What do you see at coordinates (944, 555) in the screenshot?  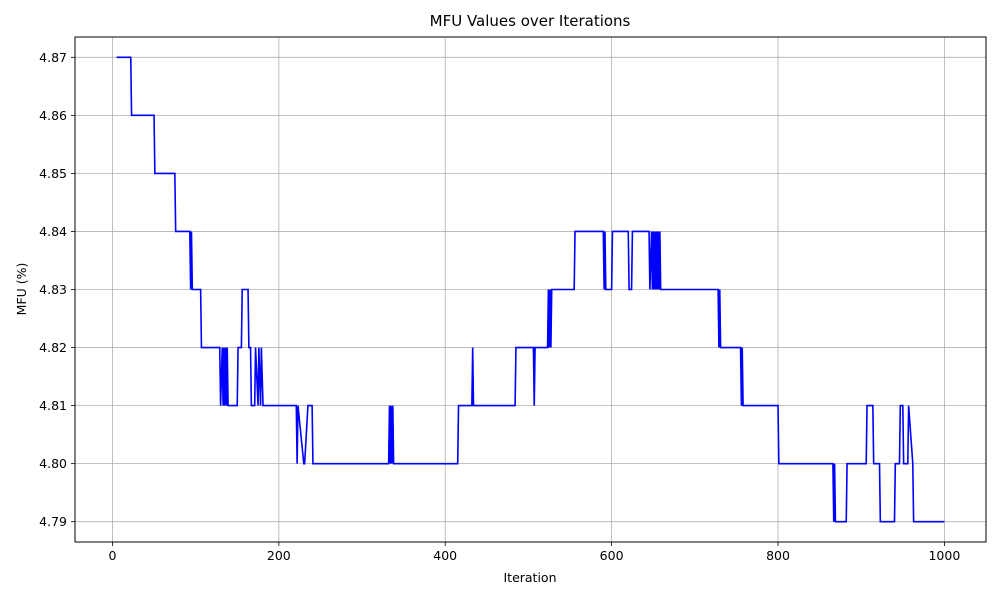 I see `x-tick-label: 1000` at bounding box center [944, 555].